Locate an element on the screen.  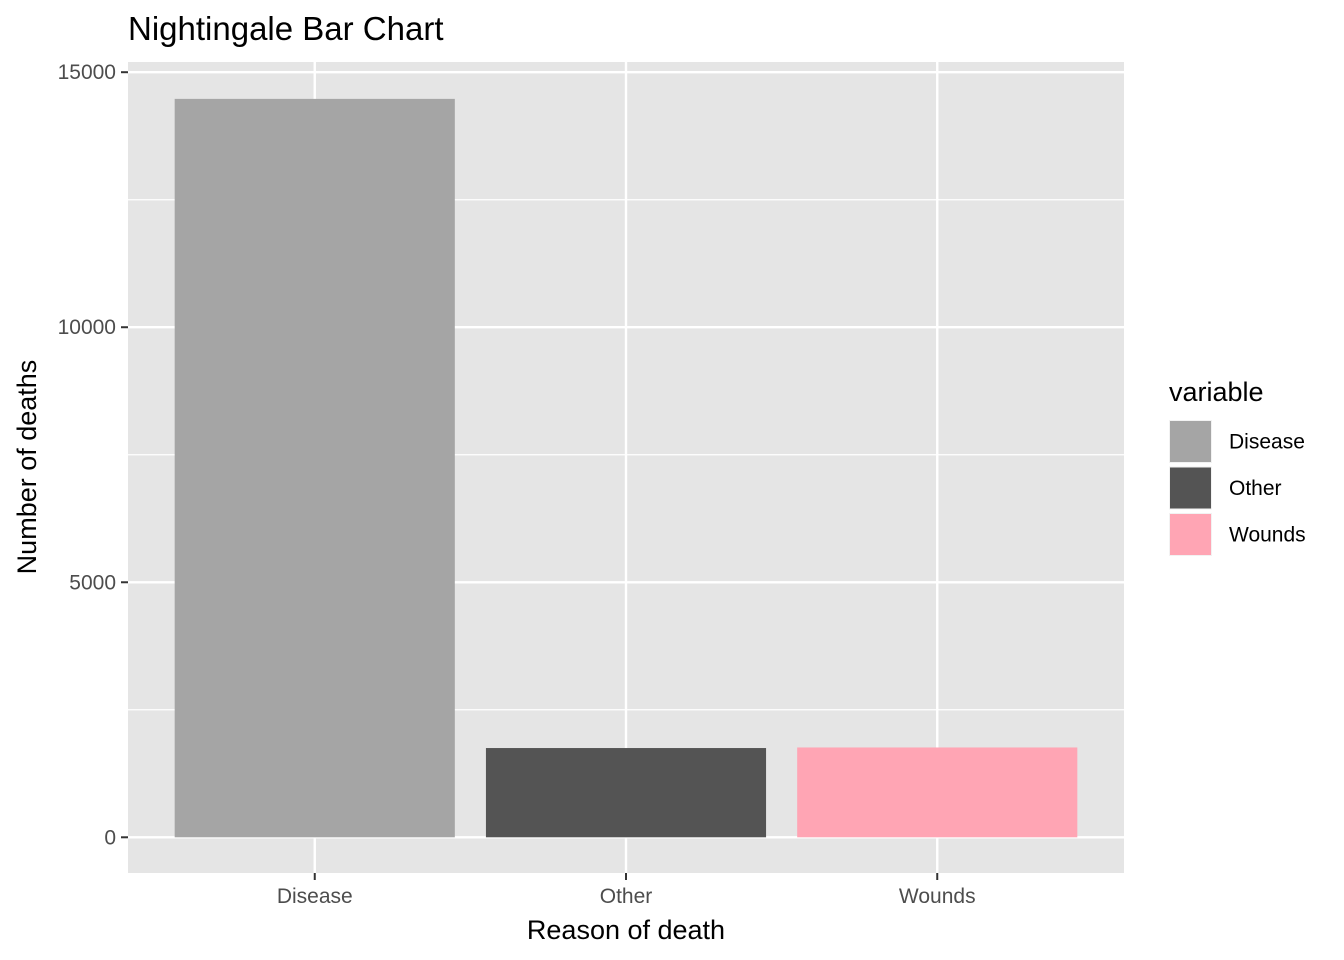
x-tick-label: Other is located at coordinates (626, 896).